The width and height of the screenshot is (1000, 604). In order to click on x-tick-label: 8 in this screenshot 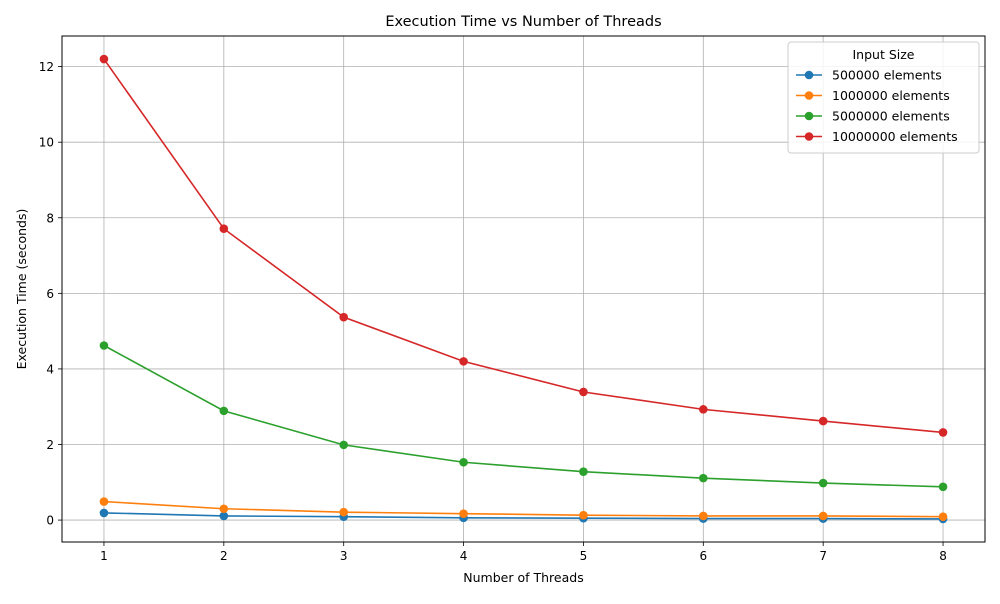, I will do `click(943, 556)`.